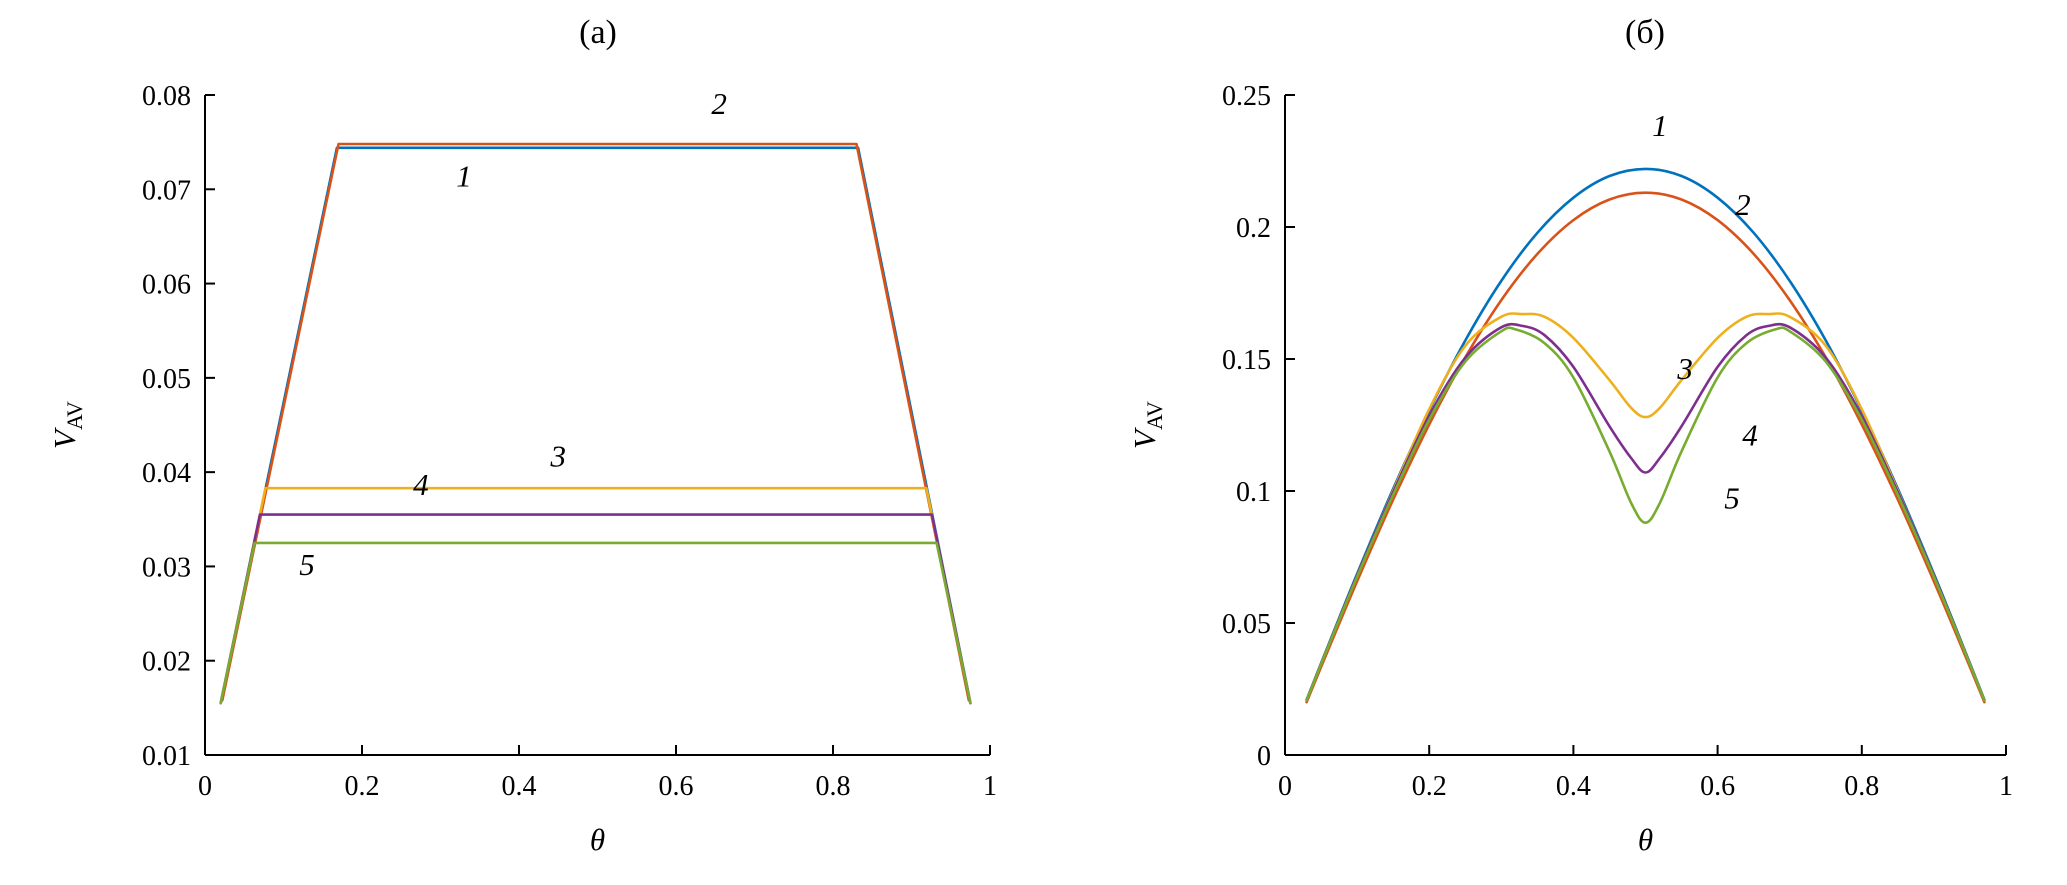  Describe the element at coordinates (166, 96) in the screenshot. I see `y-tick-label: 0.08` at that location.